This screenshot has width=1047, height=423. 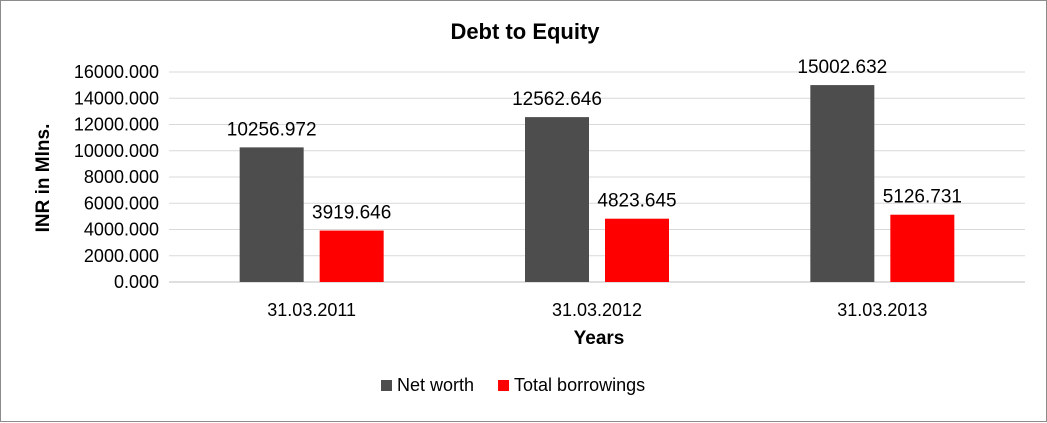 I want to click on y-axis-title: INR in Mlns., so click(x=43, y=178).